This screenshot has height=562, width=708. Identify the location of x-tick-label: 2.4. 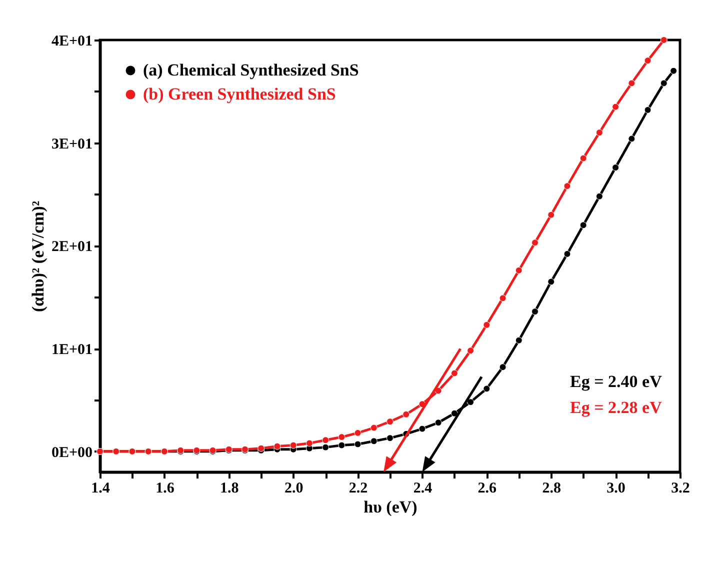
(423, 488).